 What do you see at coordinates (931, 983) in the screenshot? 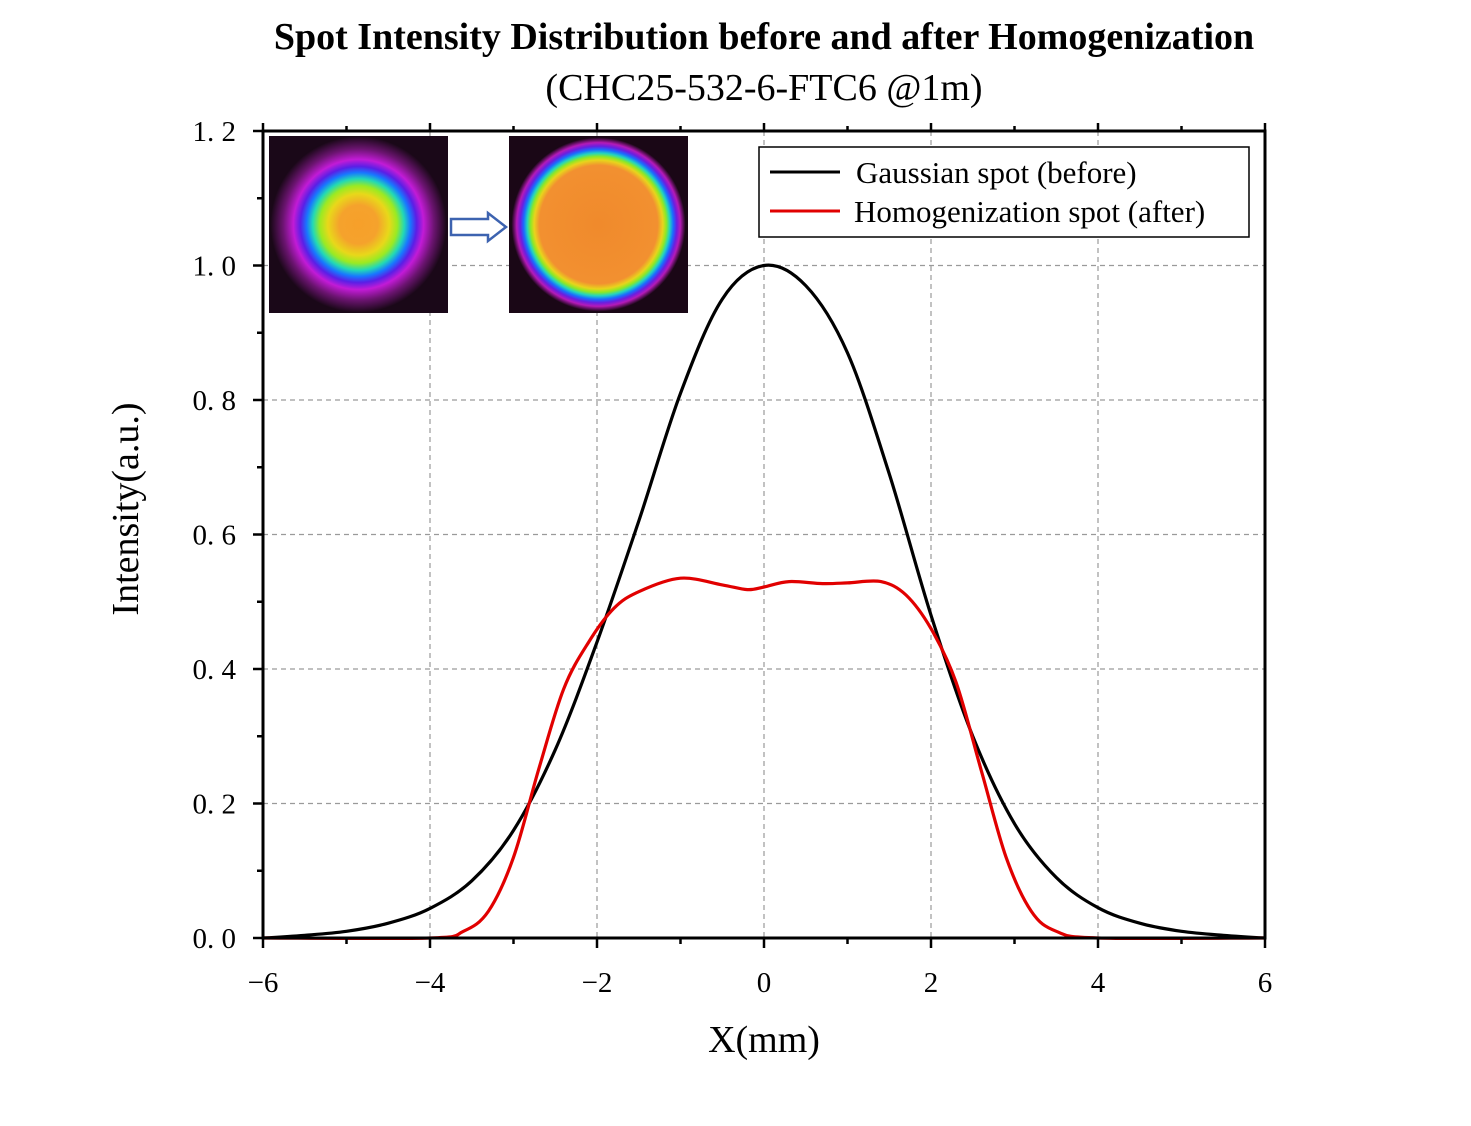
I see `x-tick-label-4: 2` at bounding box center [931, 983].